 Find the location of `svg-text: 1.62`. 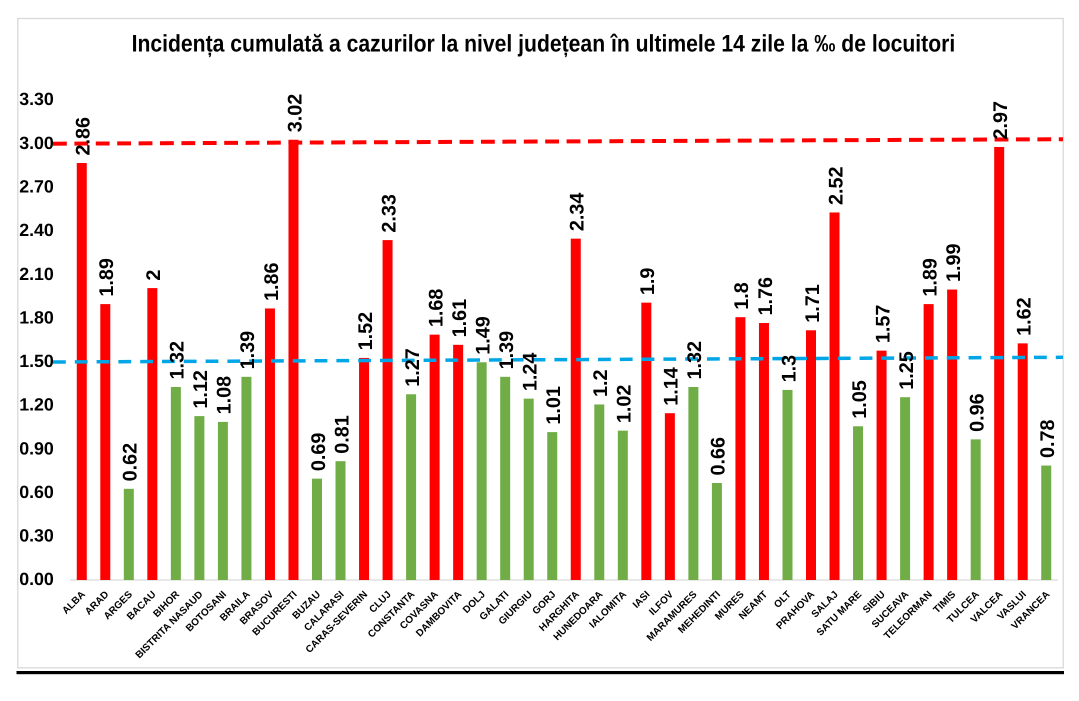

svg-text: 1.62 is located at coordinates (1025, 316).